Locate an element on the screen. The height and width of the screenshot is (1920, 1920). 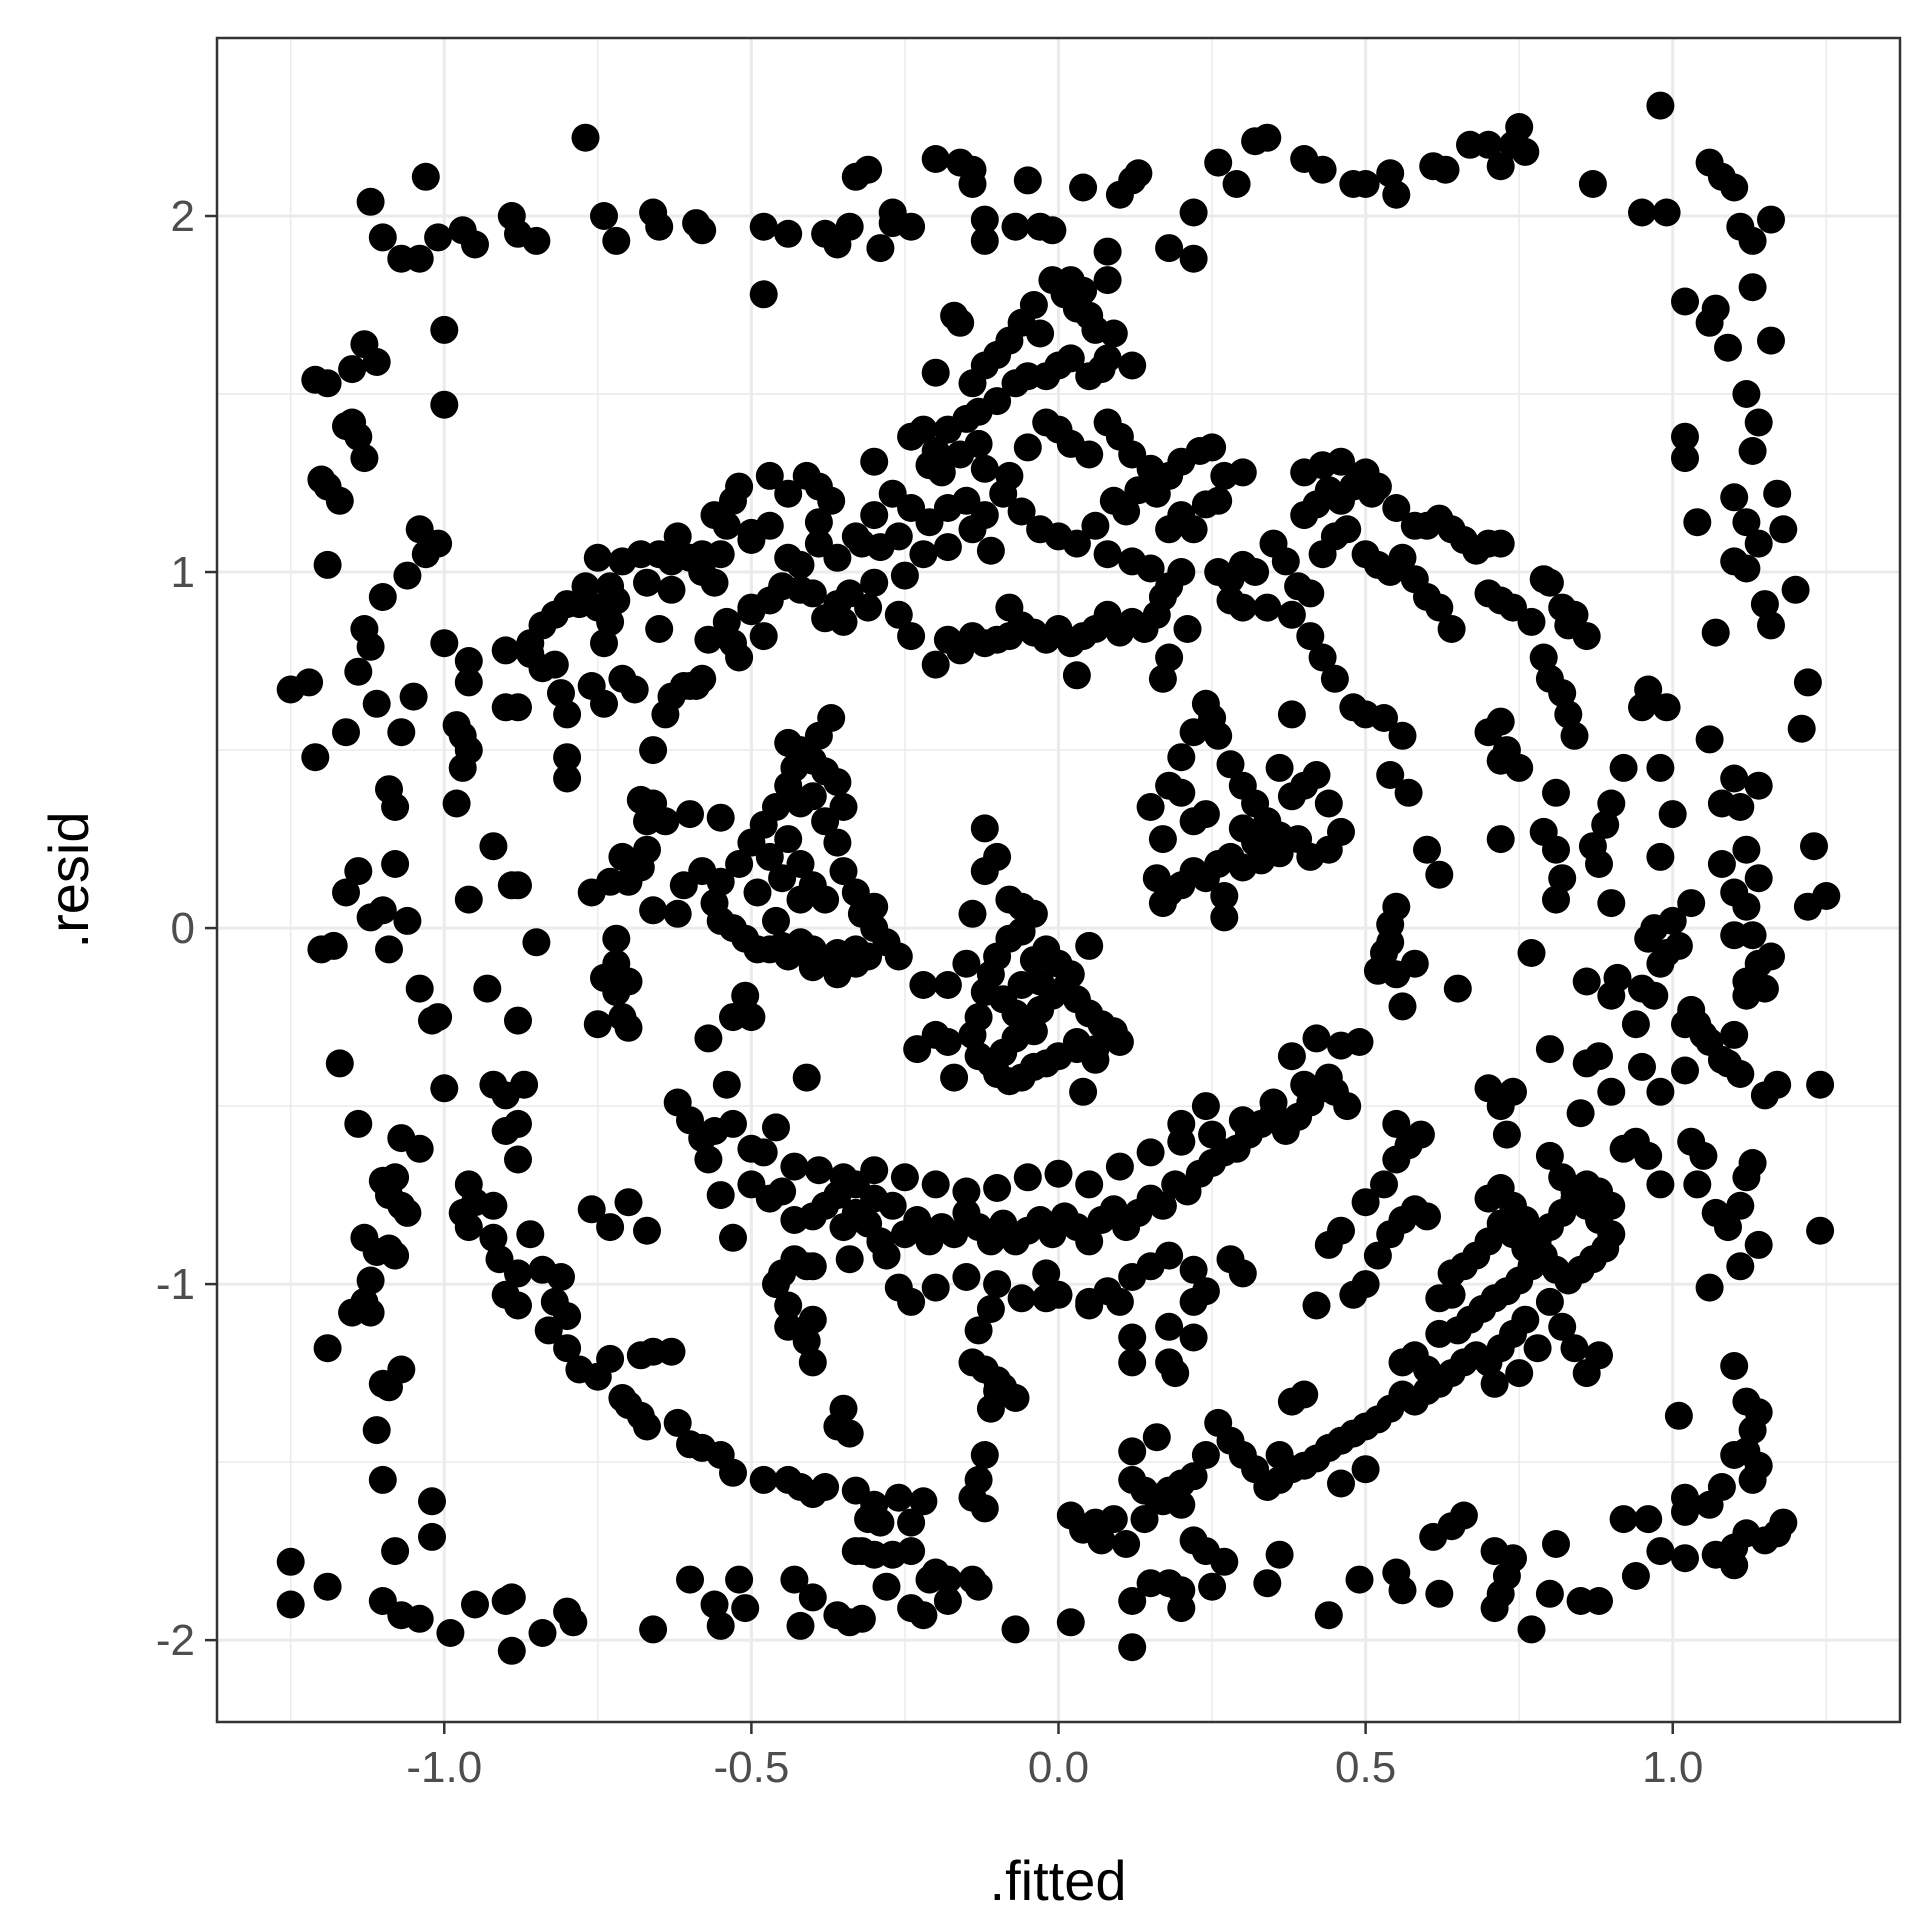
y-tick-label: 1 is located at coordinates (183, 572).